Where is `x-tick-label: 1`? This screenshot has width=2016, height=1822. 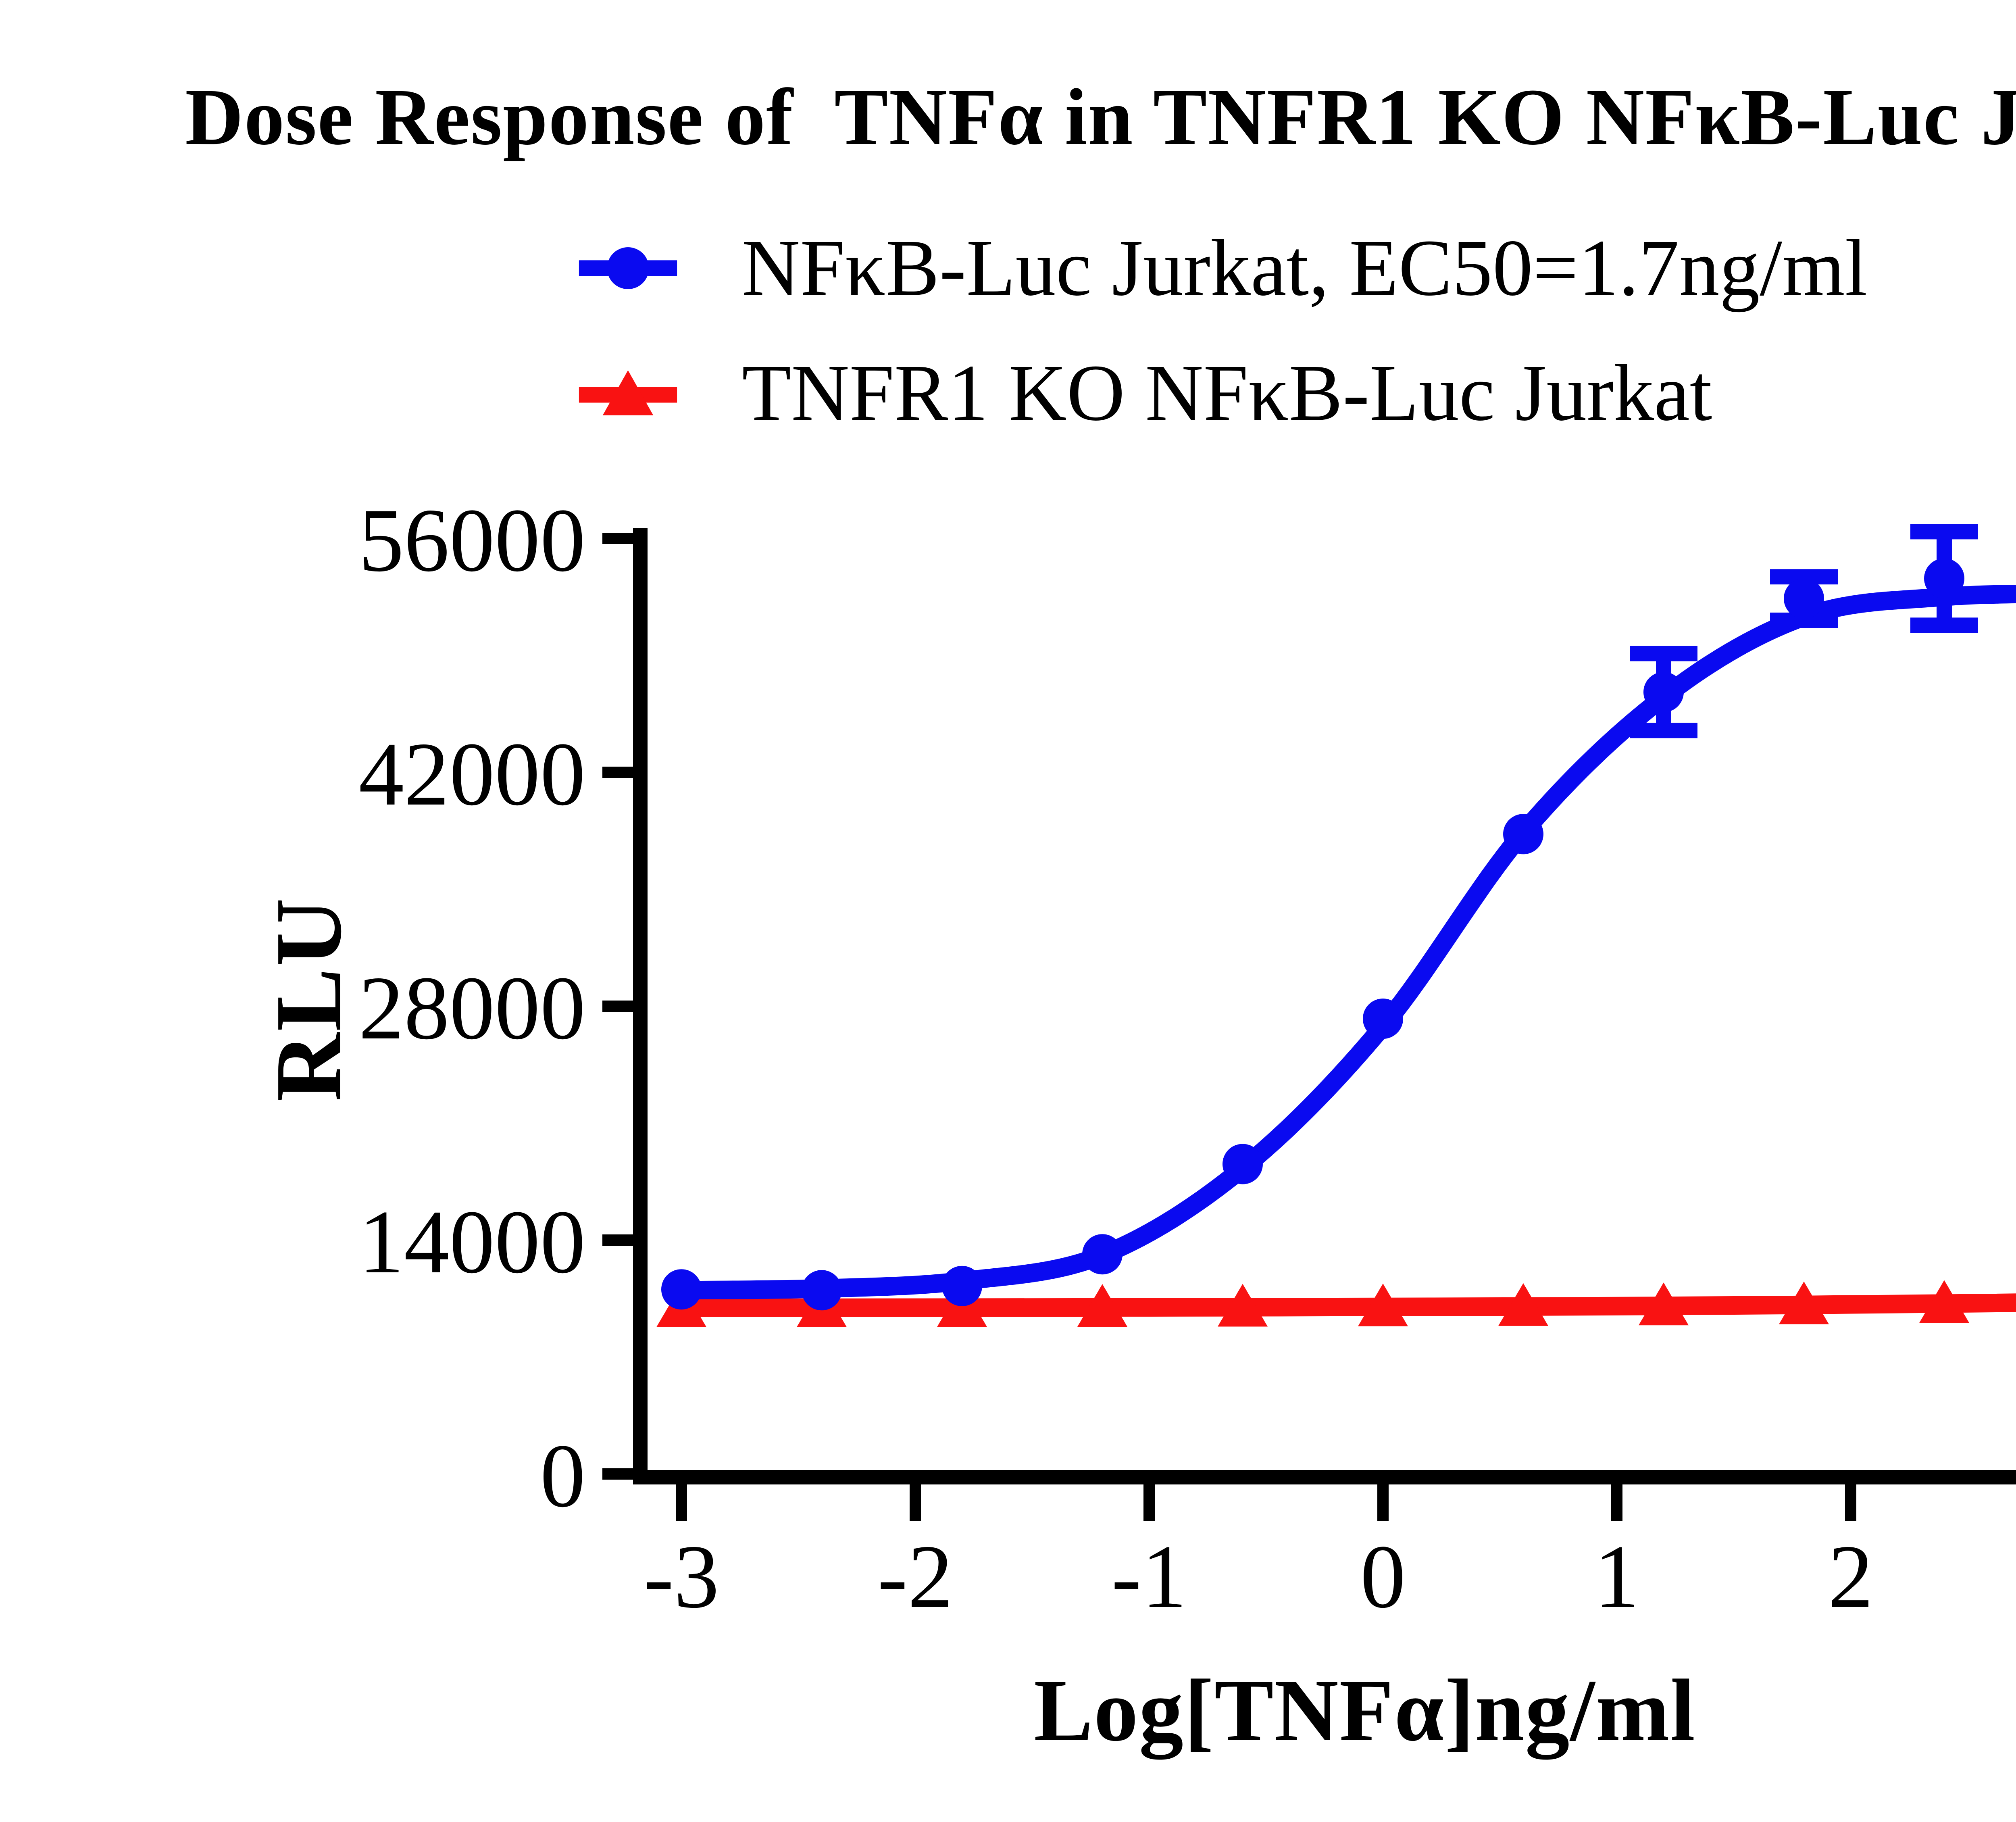
x-tick-label: 1 is located at coordinates (1617, 1576).